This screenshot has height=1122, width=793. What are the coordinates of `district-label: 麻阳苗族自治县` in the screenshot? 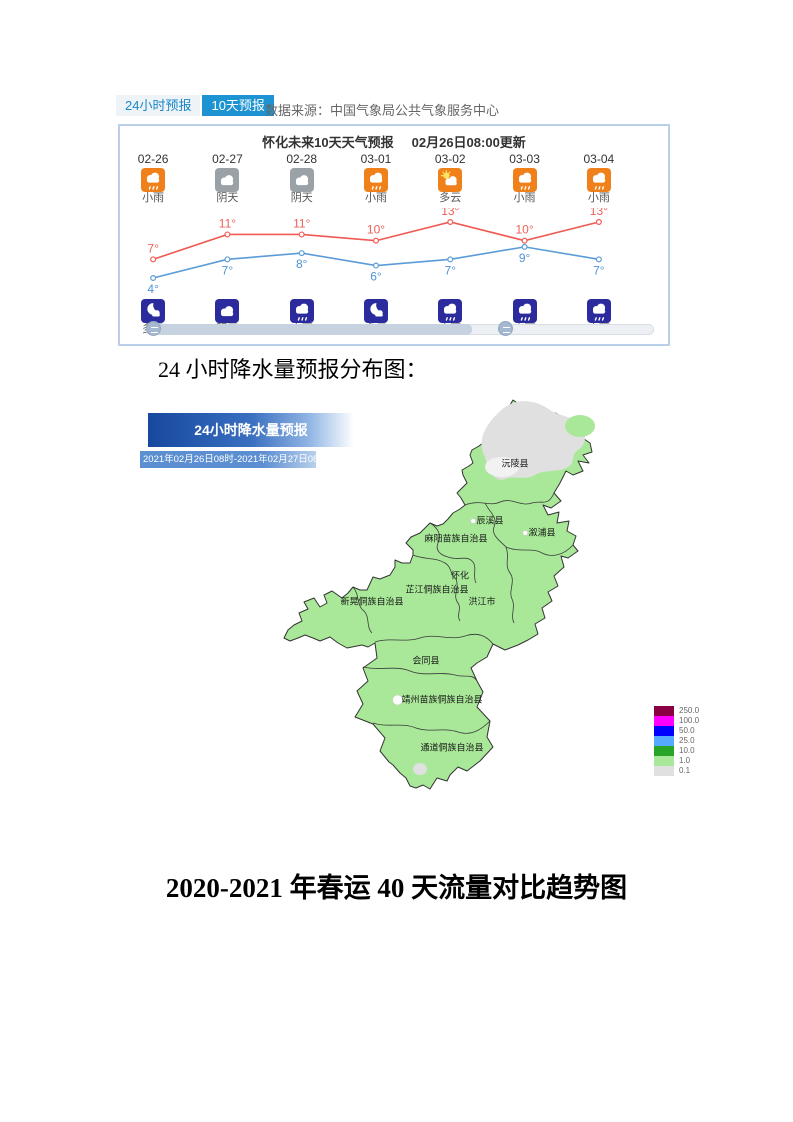 It's located at (456, 538).